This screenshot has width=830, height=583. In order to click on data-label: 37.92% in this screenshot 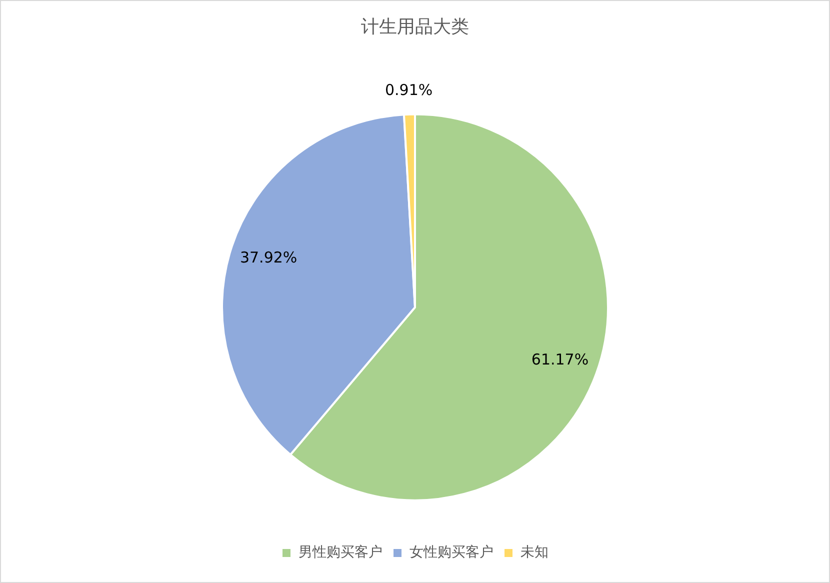, I will do `click(269, 257)`.